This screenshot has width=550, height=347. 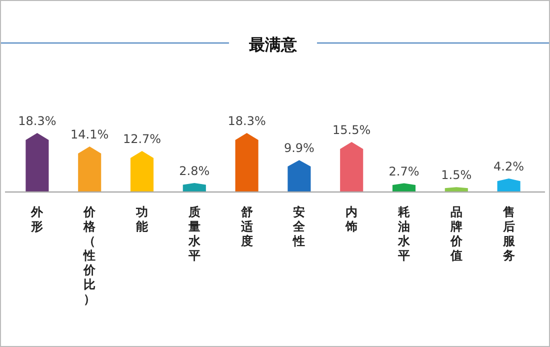 I want to click on data-label: 4.2%, so click(x=509, y=166).